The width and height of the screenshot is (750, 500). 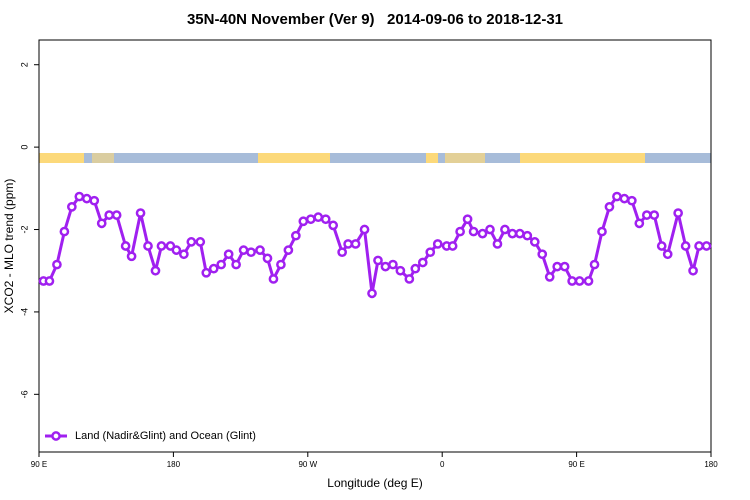 I want to click on surface-band, so click(x=375, y=158).